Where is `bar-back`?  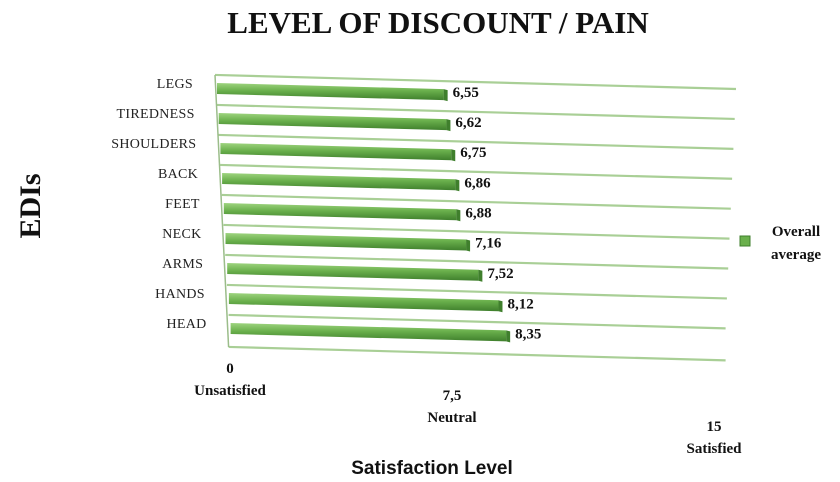 bar-back is located at coordinates (339, 182).